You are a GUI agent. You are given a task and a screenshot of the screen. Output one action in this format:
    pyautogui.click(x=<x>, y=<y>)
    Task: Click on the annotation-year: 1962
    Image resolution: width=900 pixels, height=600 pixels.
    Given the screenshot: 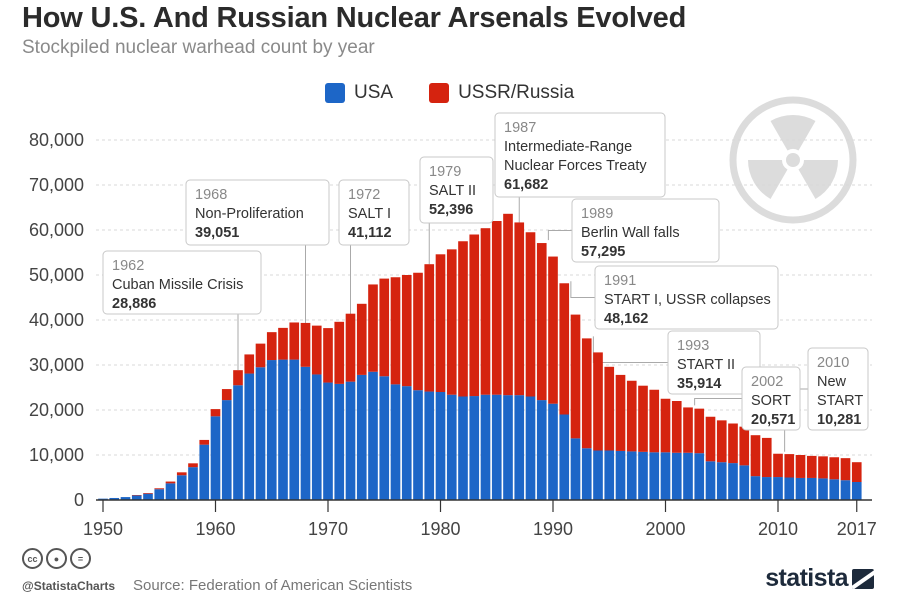 What is the action you would take?
    pyautogui.click(x=128, y=266)
    